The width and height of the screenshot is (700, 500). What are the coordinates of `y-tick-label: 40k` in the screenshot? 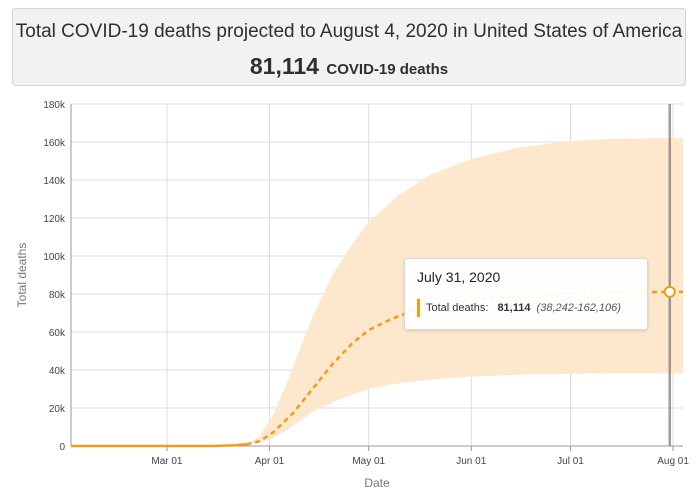 It's located at (57, 371).